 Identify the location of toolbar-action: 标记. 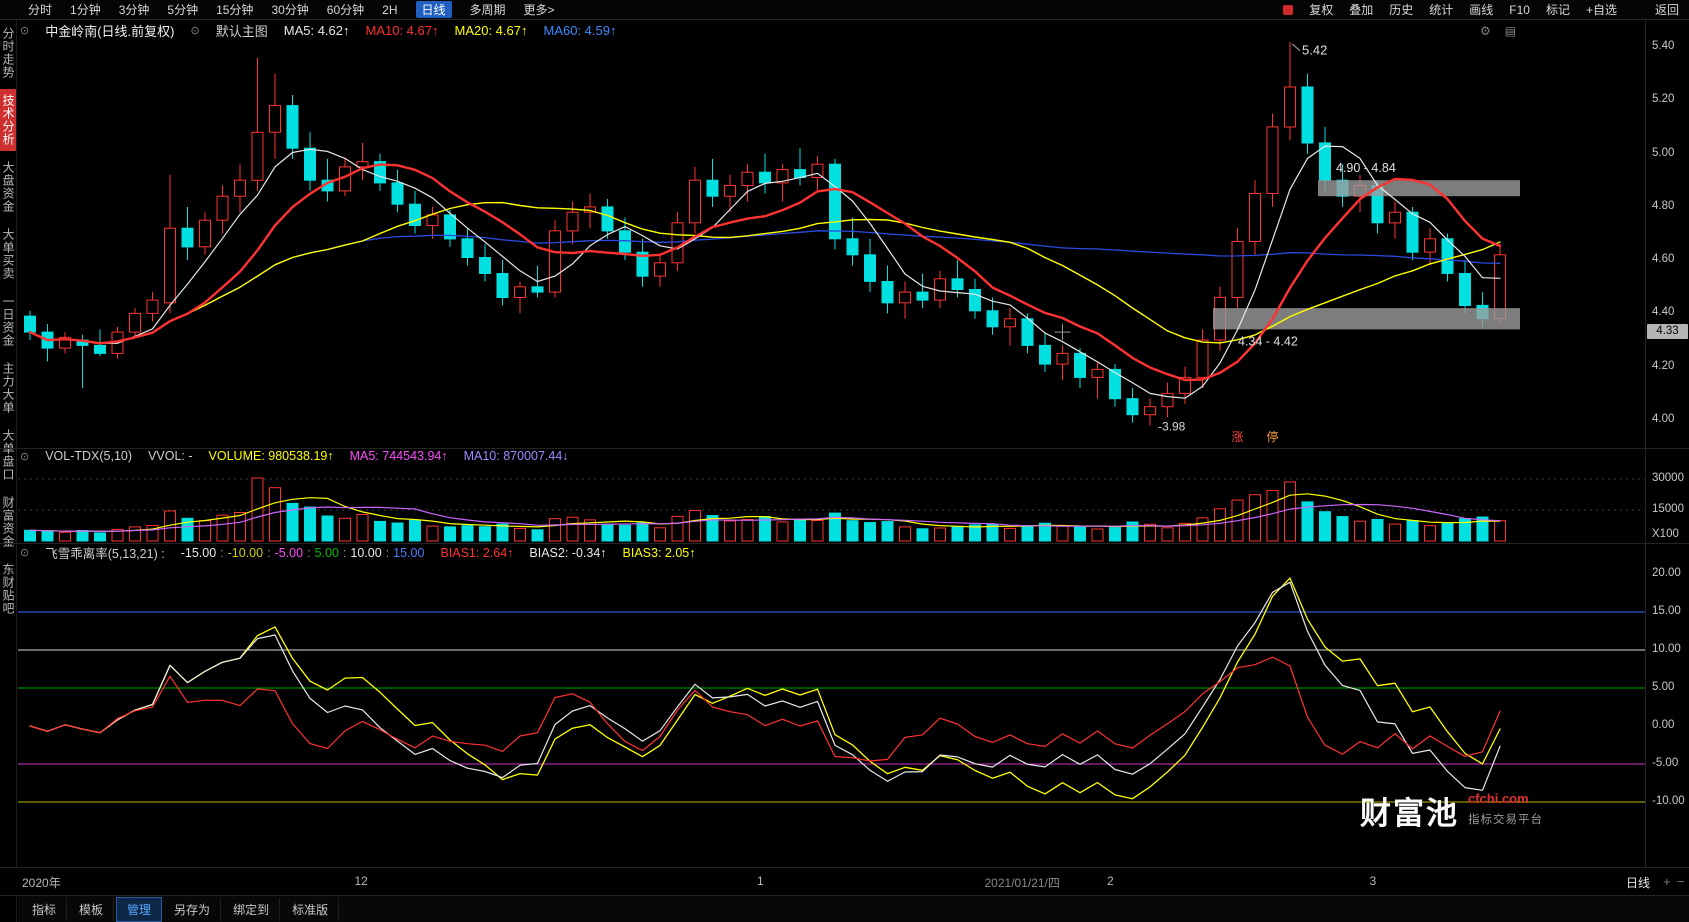
(1557, 10).